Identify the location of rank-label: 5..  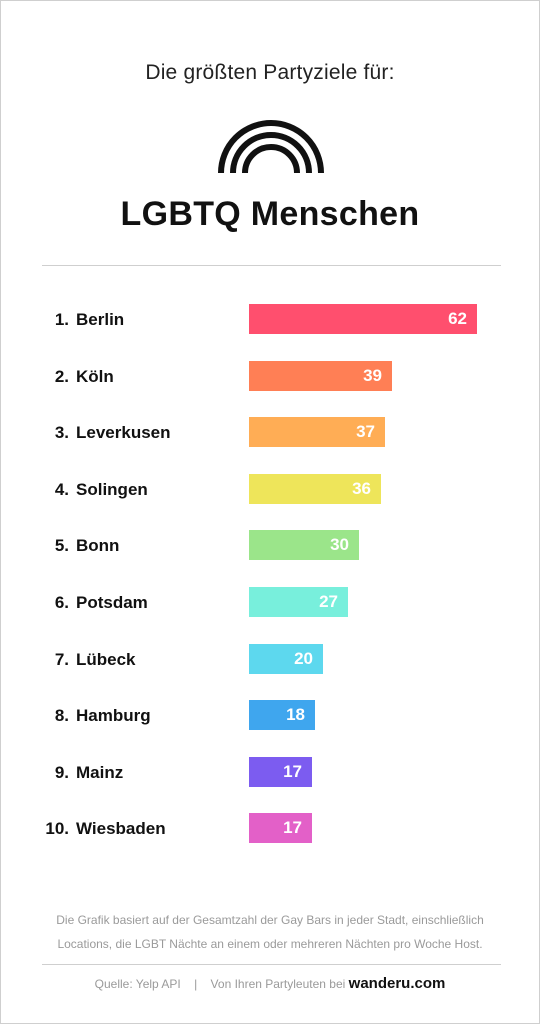
(61, 545).